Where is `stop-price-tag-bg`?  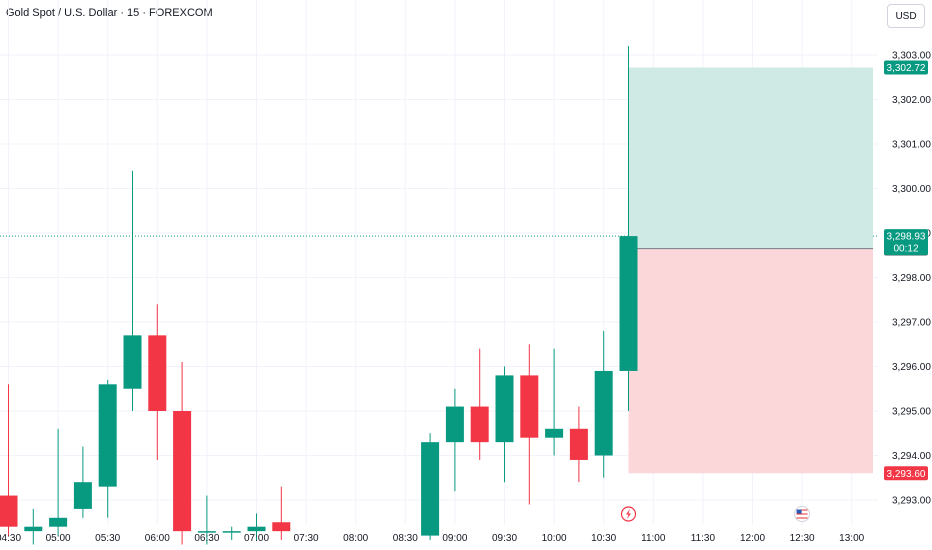 stop-price-tag-bg is located at coordinates (906, 473).